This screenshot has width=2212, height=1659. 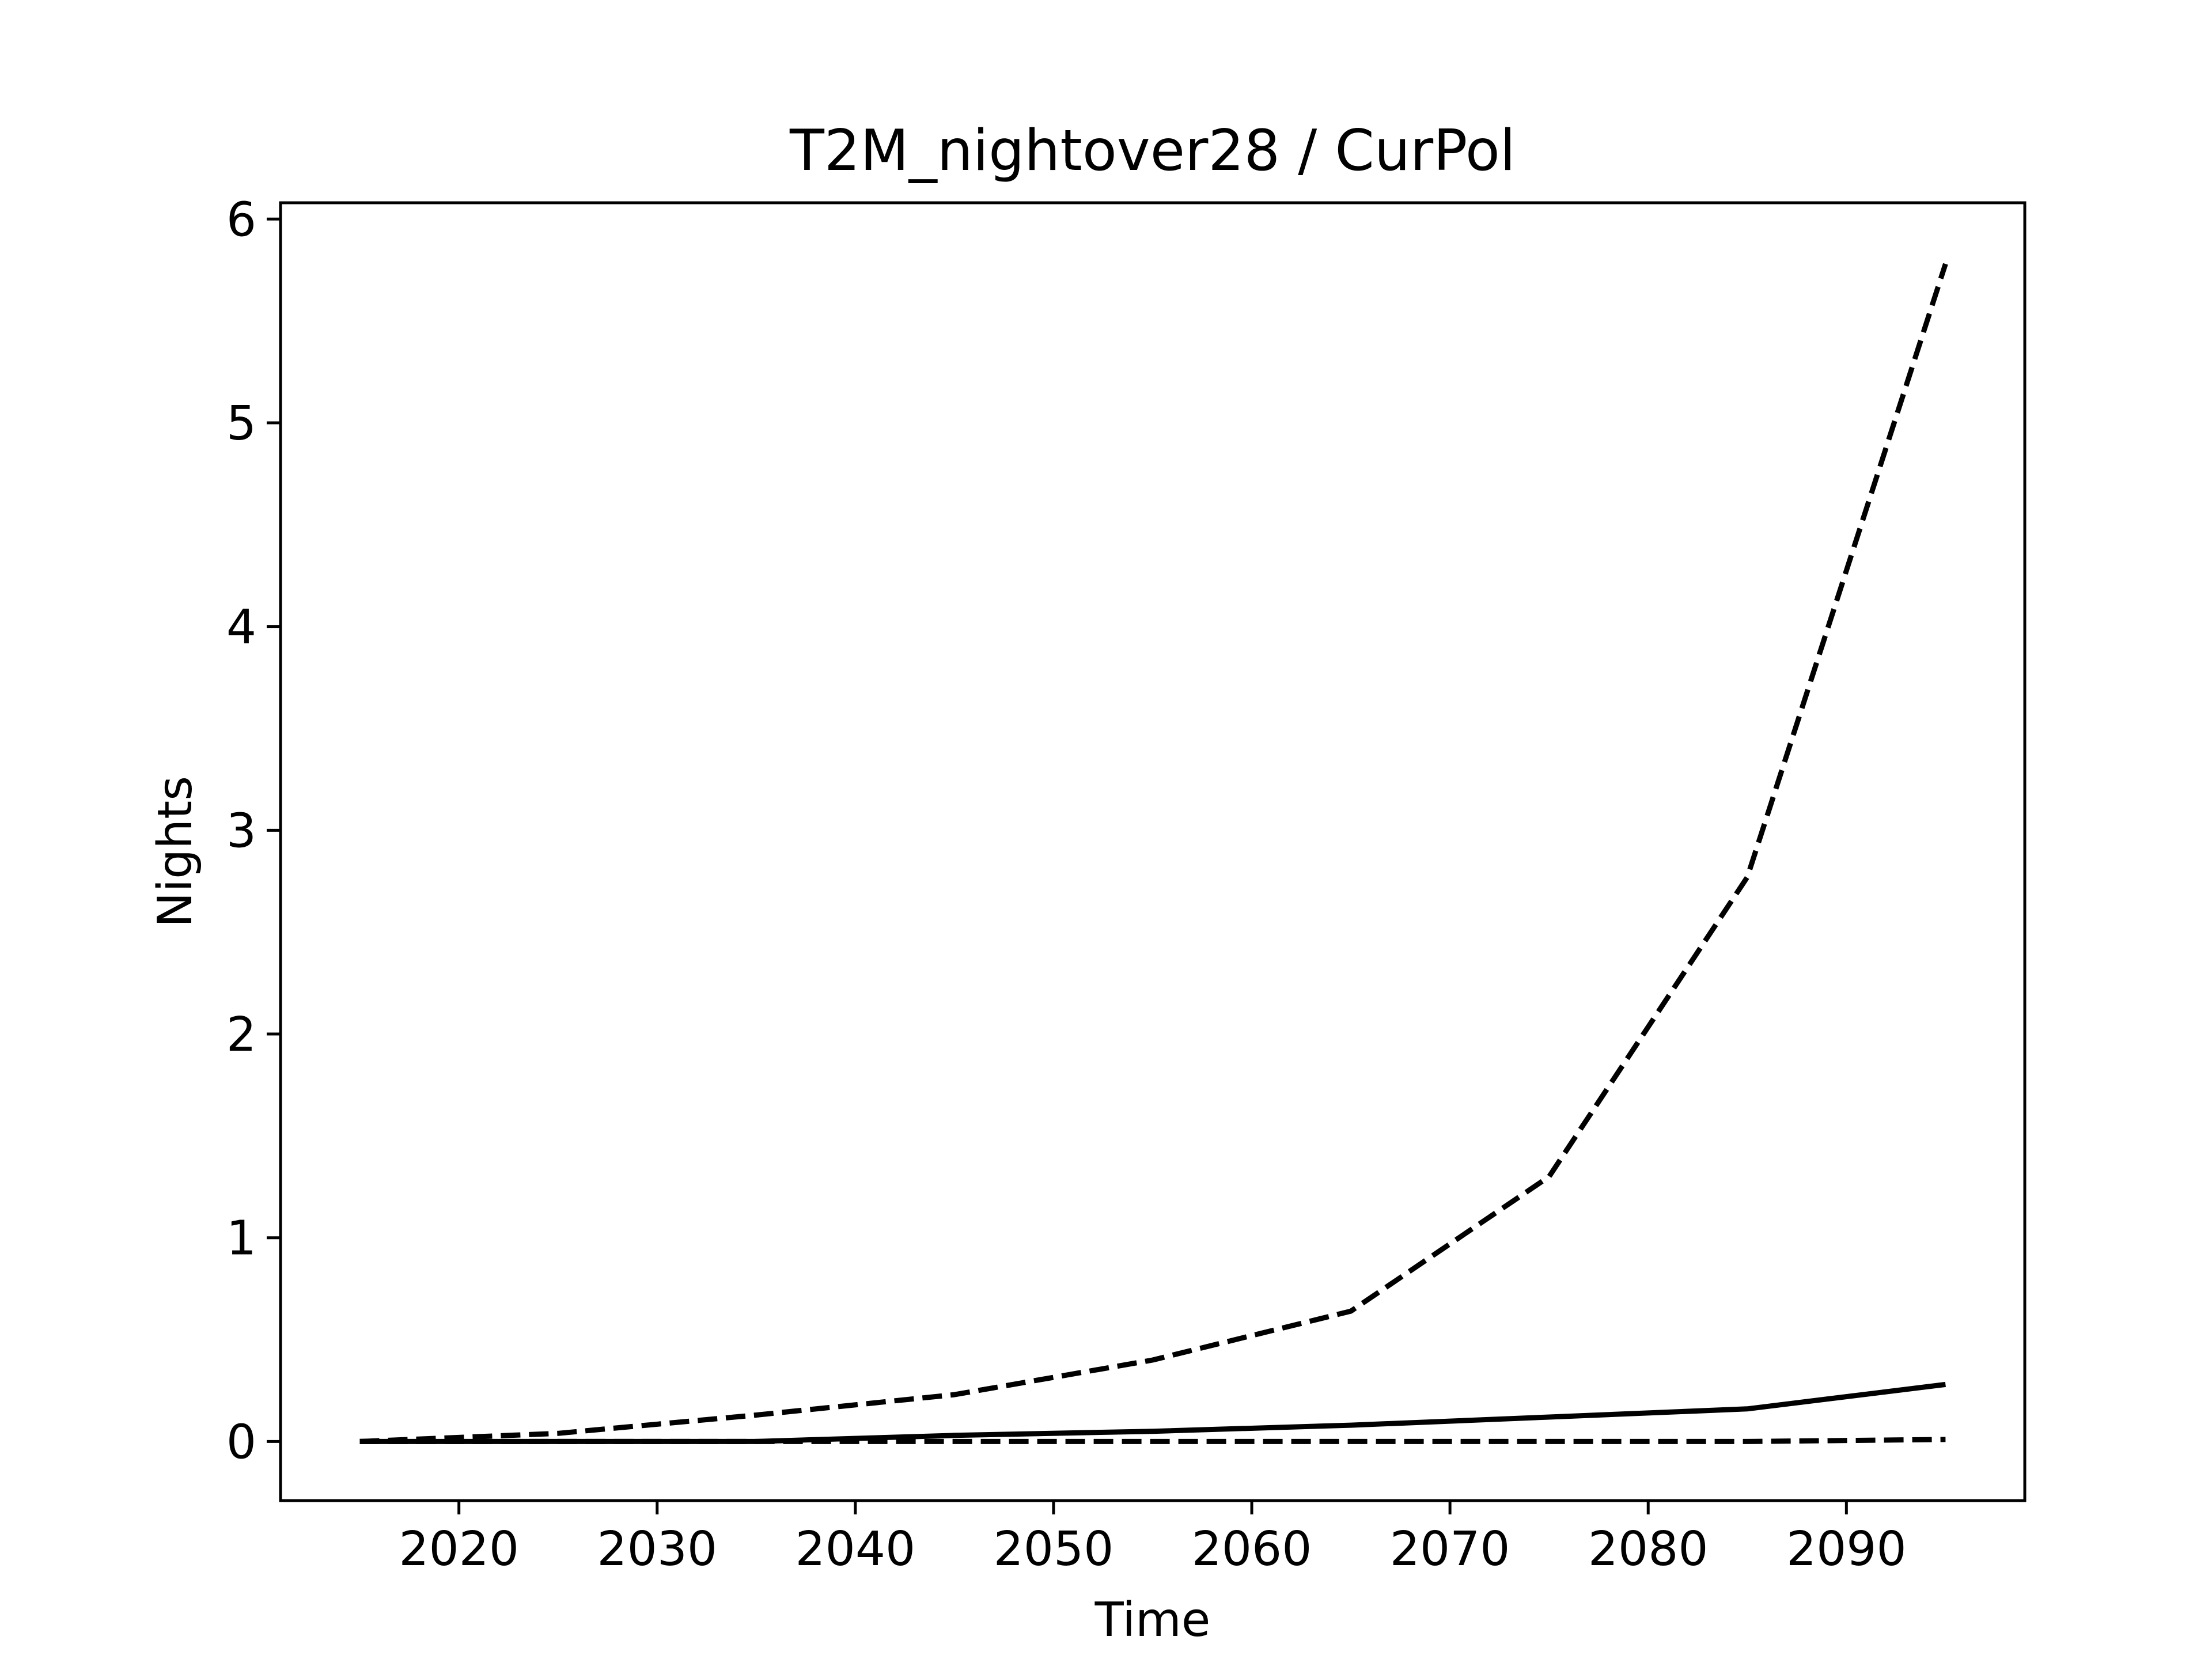 What do you see at coordinates (241, 423) in the screenshot?
I see `y-tick-label: 5` at bounding box center [241, 423].